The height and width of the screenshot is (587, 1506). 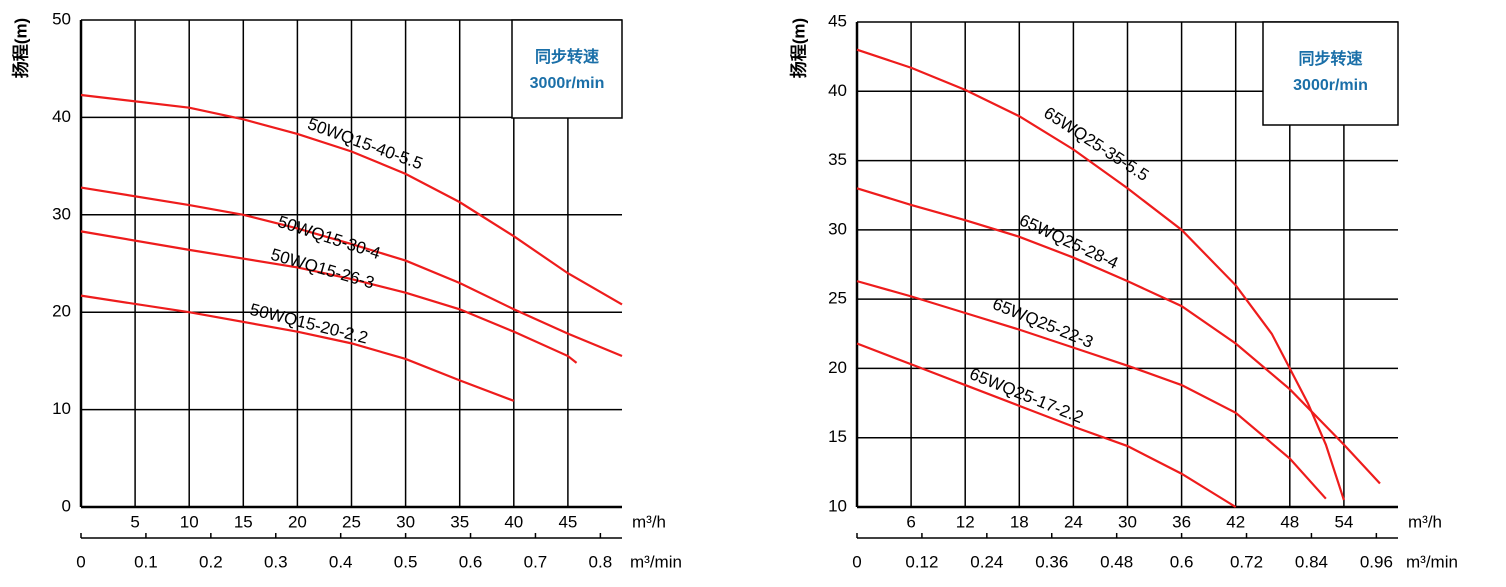 What do you see at coordinates (837, 159) in the screenshot?
I see `y-tick-label: 35` at bounding box center [837, 159].